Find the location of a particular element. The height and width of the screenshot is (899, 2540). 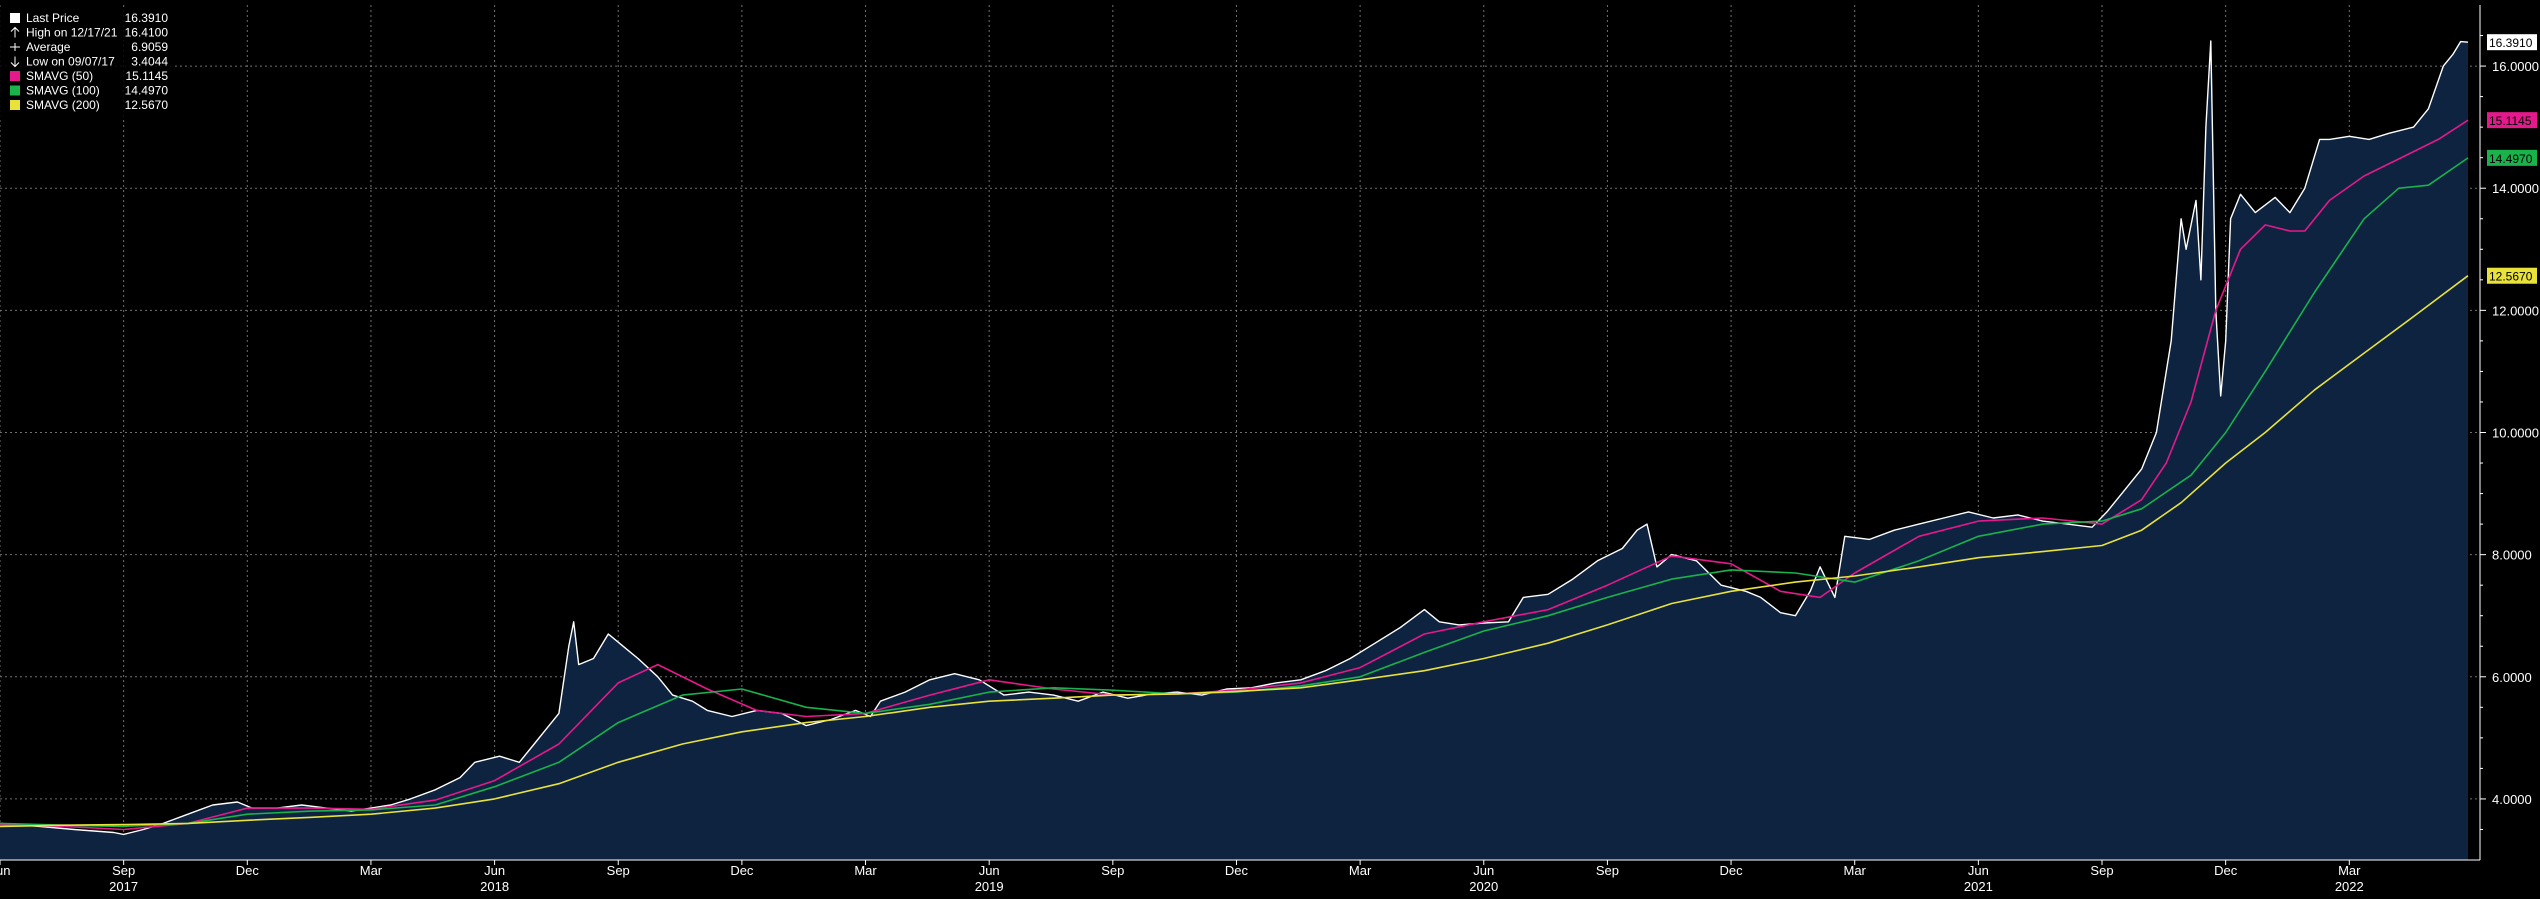

y-tick-label: 8.0000 is located at coordinates (2512, 555).